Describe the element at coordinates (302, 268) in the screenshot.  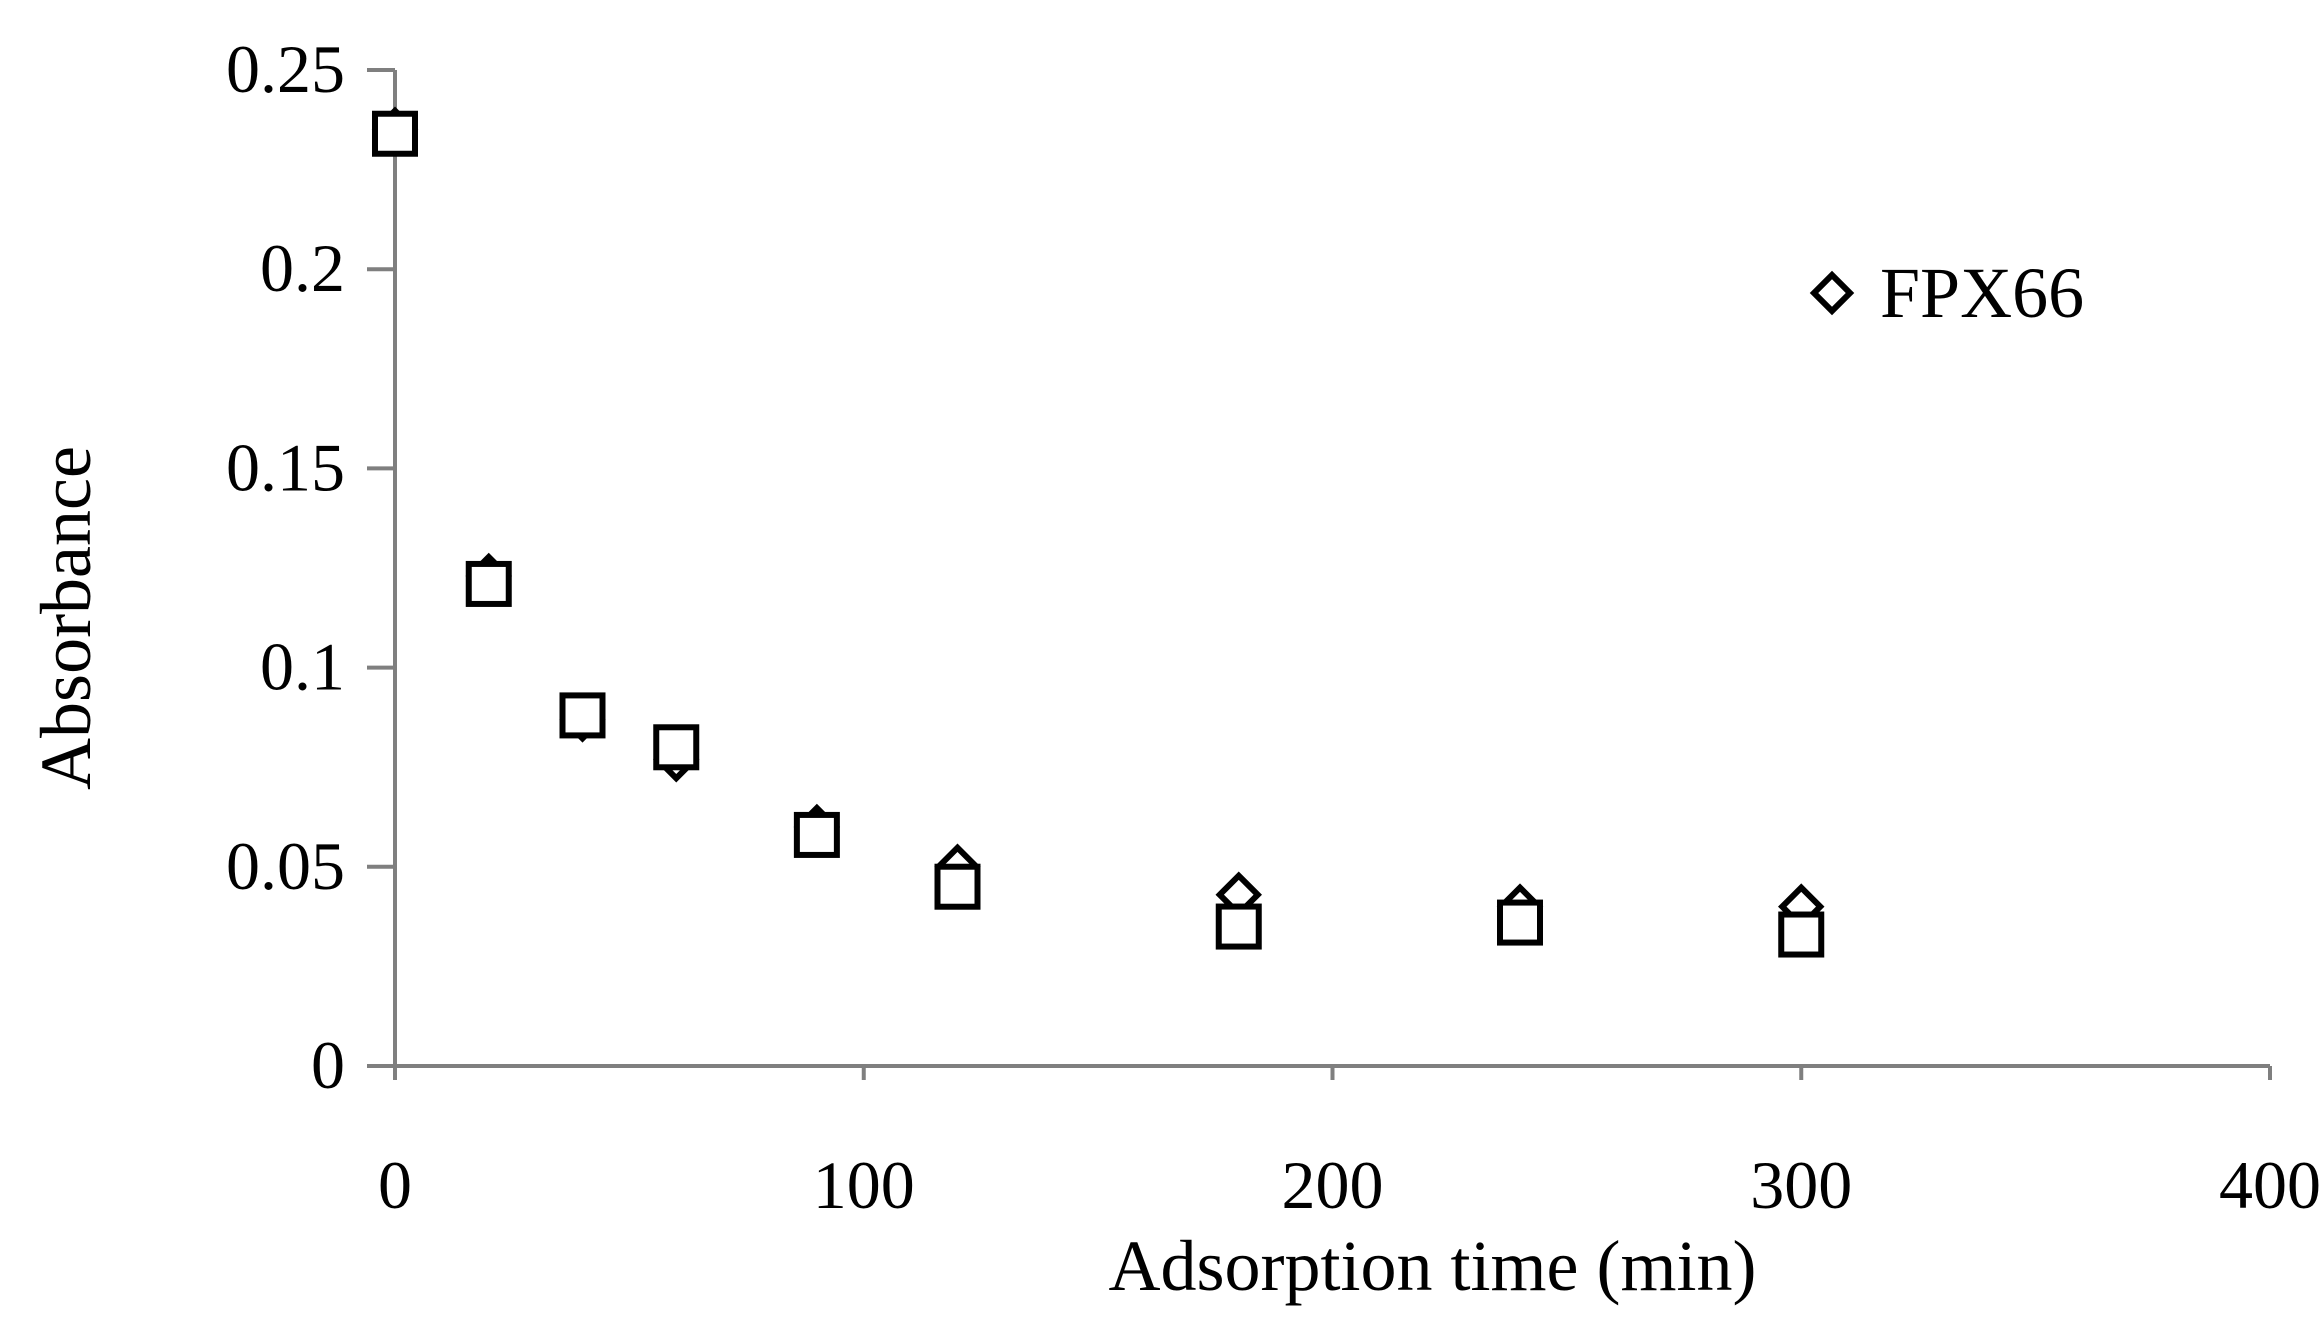
I see `y-tick-label: 0.2` at that location.